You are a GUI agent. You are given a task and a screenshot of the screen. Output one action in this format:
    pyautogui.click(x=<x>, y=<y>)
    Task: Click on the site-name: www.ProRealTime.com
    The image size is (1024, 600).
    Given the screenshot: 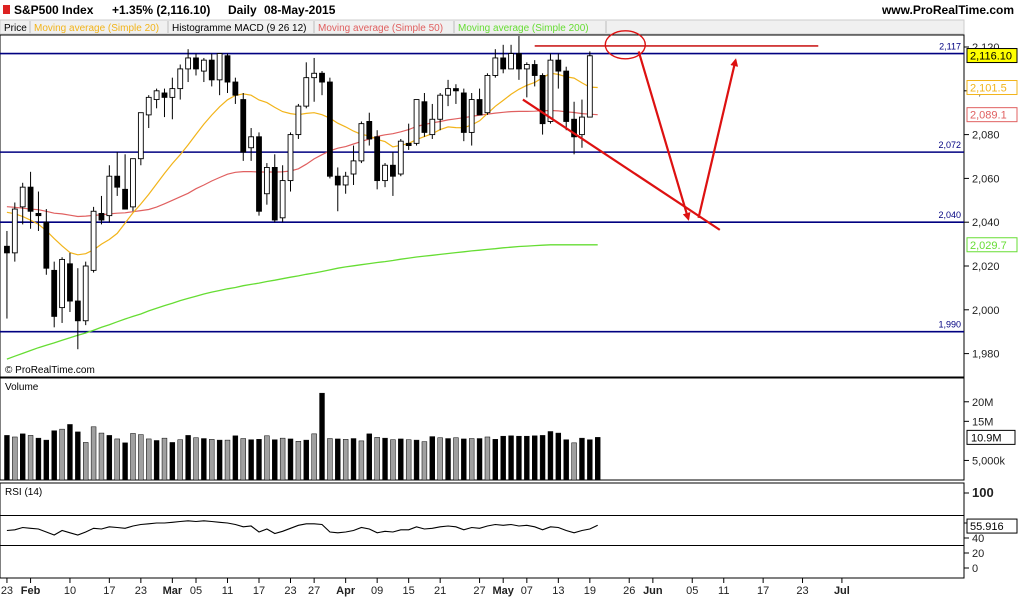 What is the action you would take?
    pyautogui.click(x=947, y=10)
    